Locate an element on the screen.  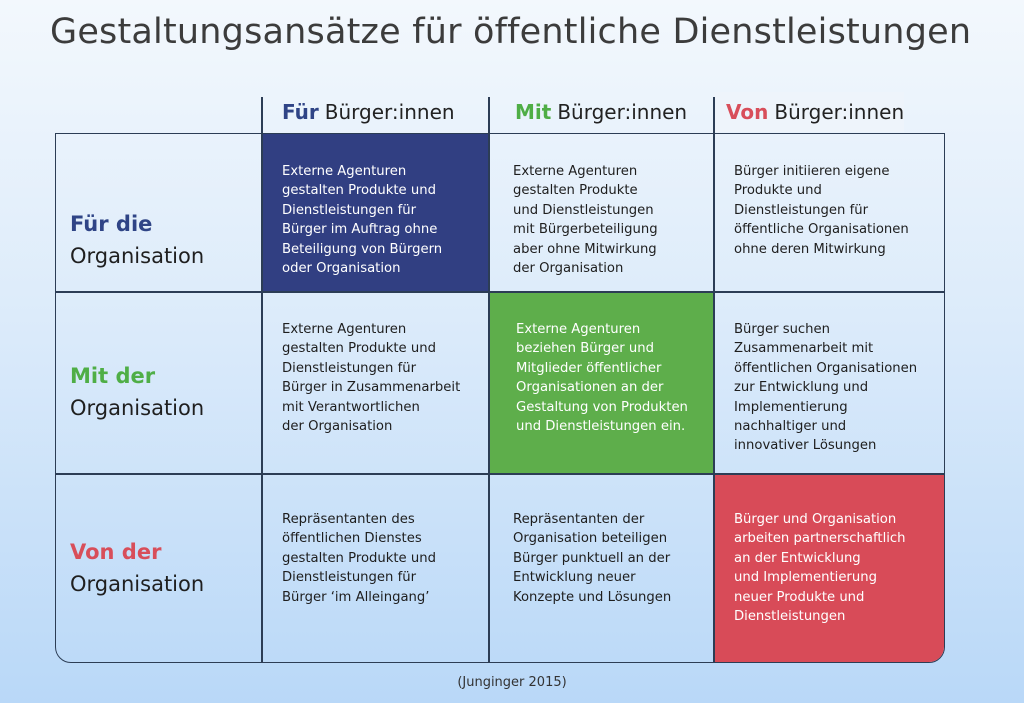
row-header-accent: Von der is located at coordinates (116, 552).